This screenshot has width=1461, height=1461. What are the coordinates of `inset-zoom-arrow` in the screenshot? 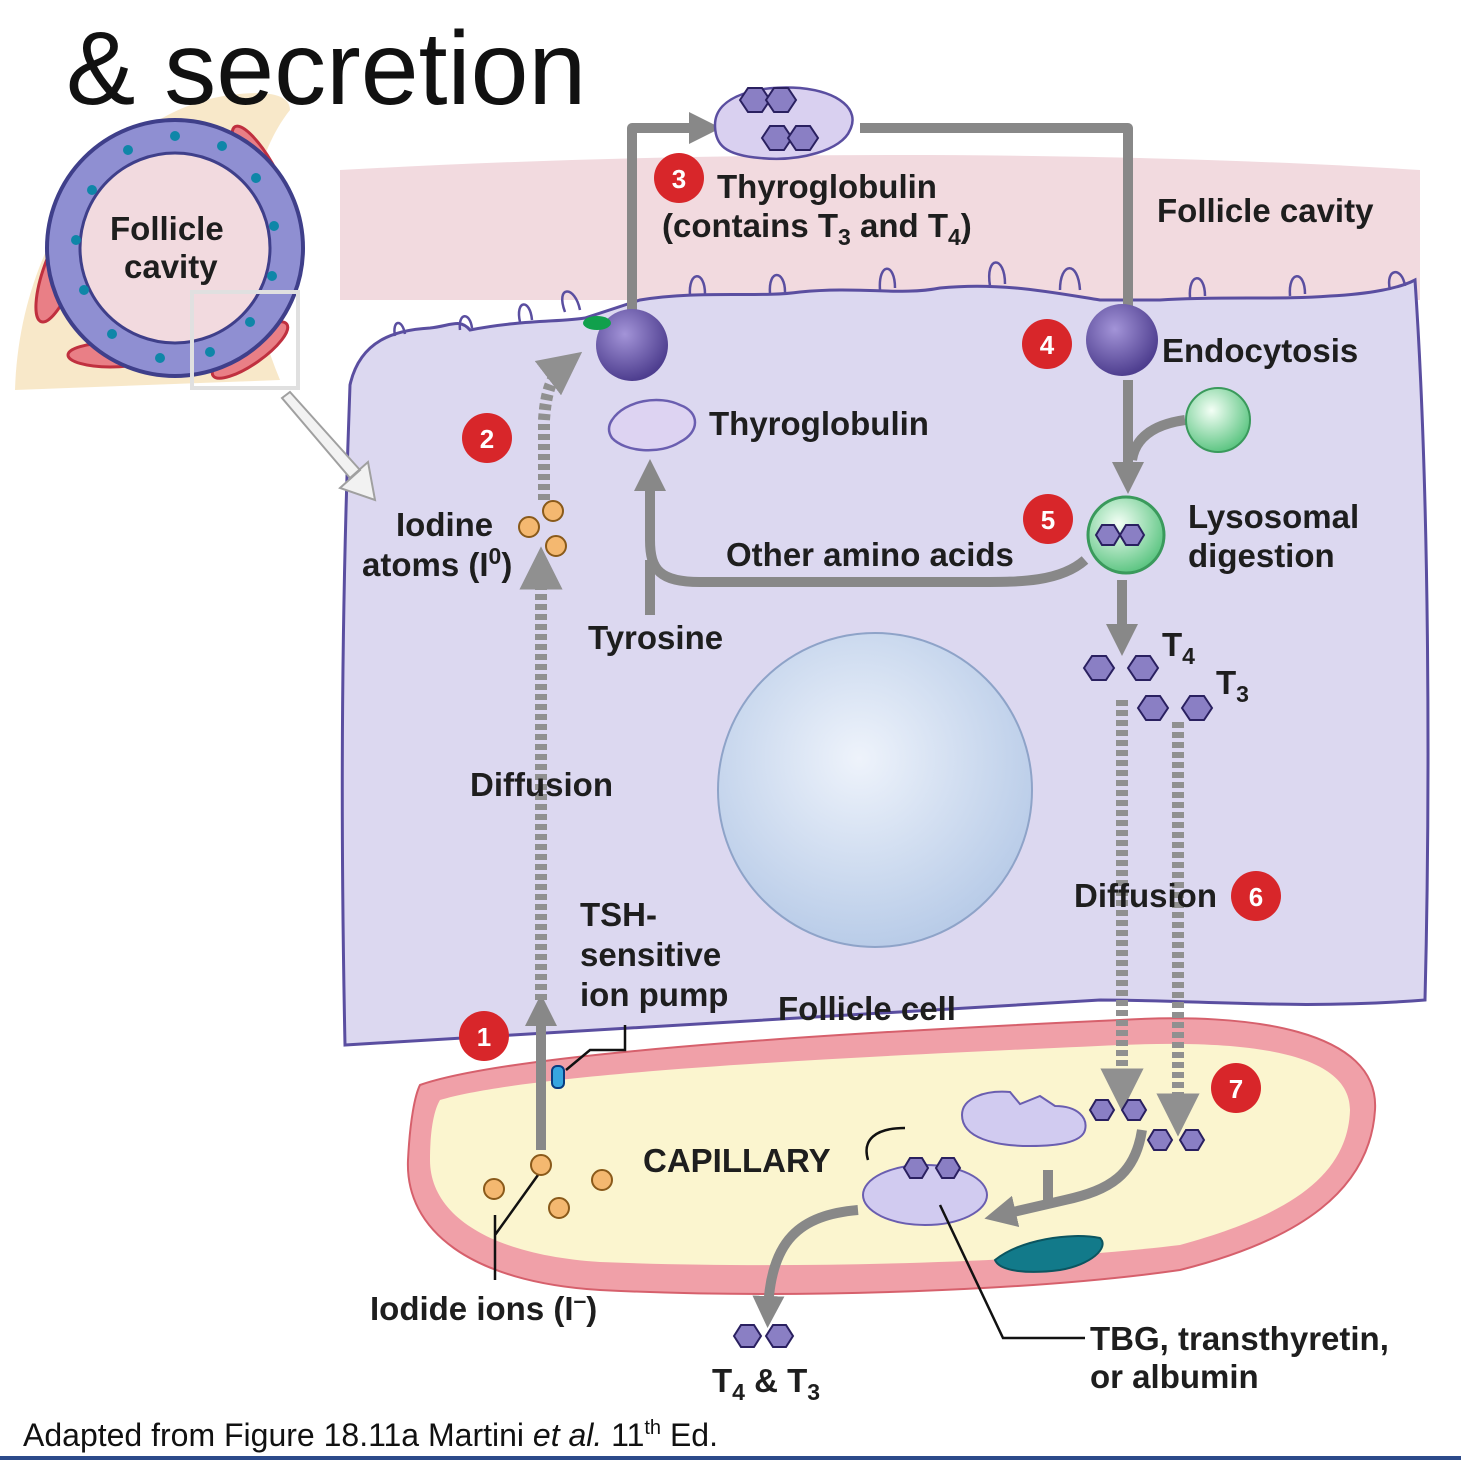 It's located at (328, 446).